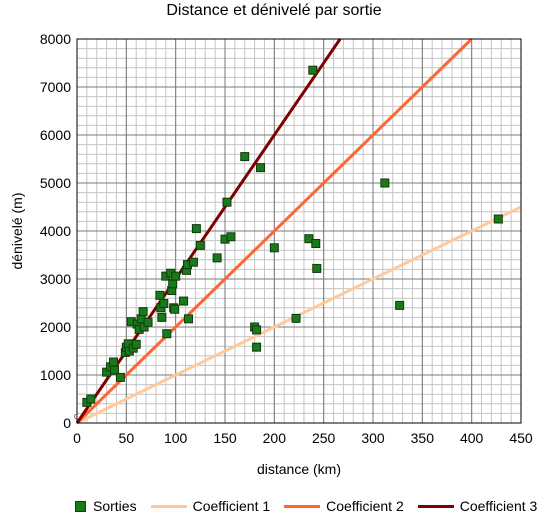 The width and height of the screenshot is (548, 525). What do you see at coordinates (55, 183) in the screenshot?
I see `y-tick-label: 5000` at bounding box center [55, 183].